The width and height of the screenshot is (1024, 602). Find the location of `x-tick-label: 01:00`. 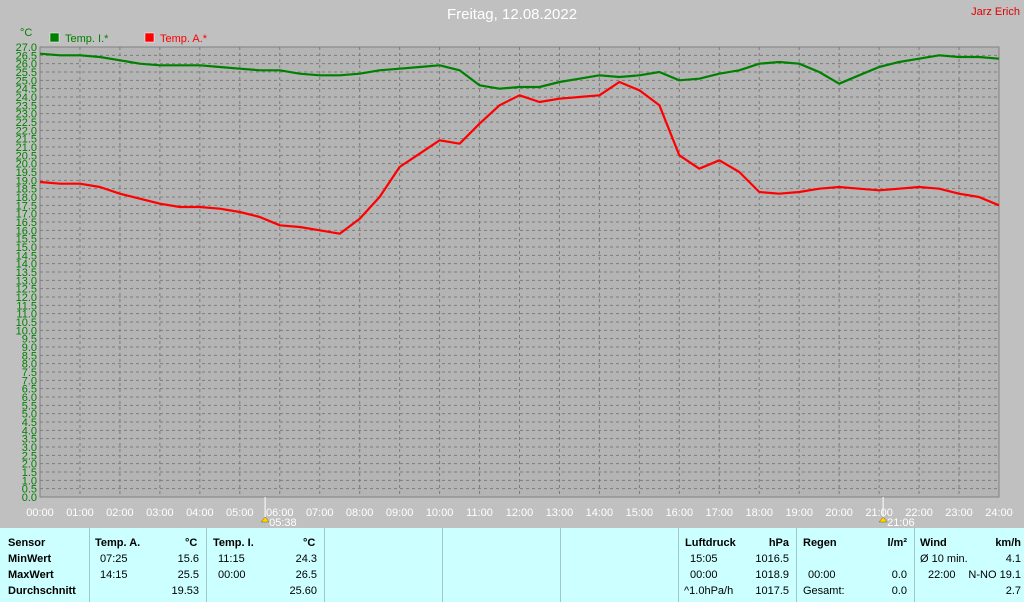

x-tick-label: 01:00 is located at coordinates (80, 513).